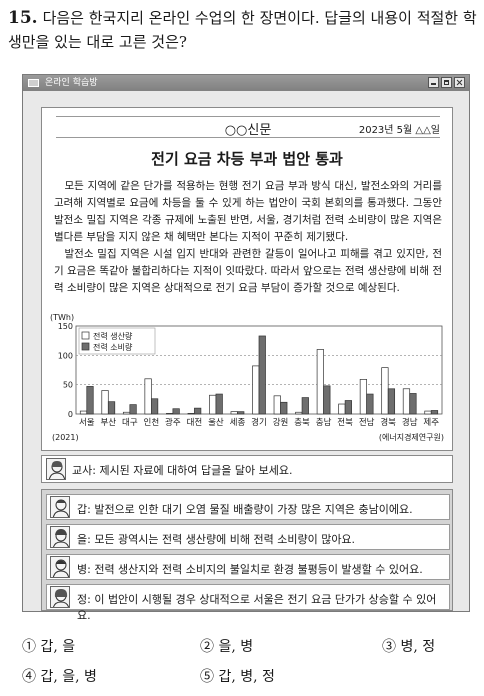  What do you see at coordinates (410, 422) in the screenshot?
I see `chart-x-tick-label: 경남` at bounding box center [410, 422].